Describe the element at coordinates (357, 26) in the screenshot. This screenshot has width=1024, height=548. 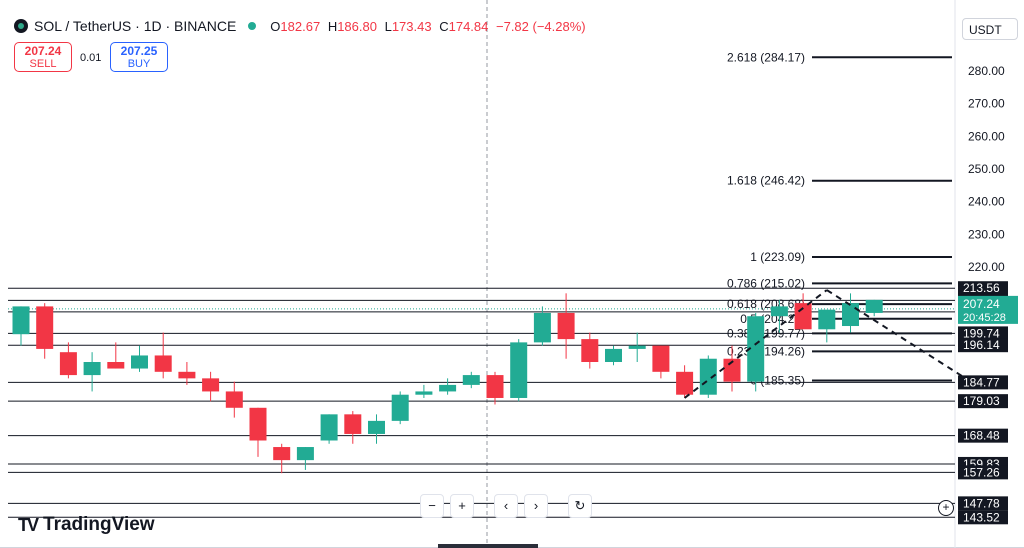
I see `high-value: 186.80` at that location.